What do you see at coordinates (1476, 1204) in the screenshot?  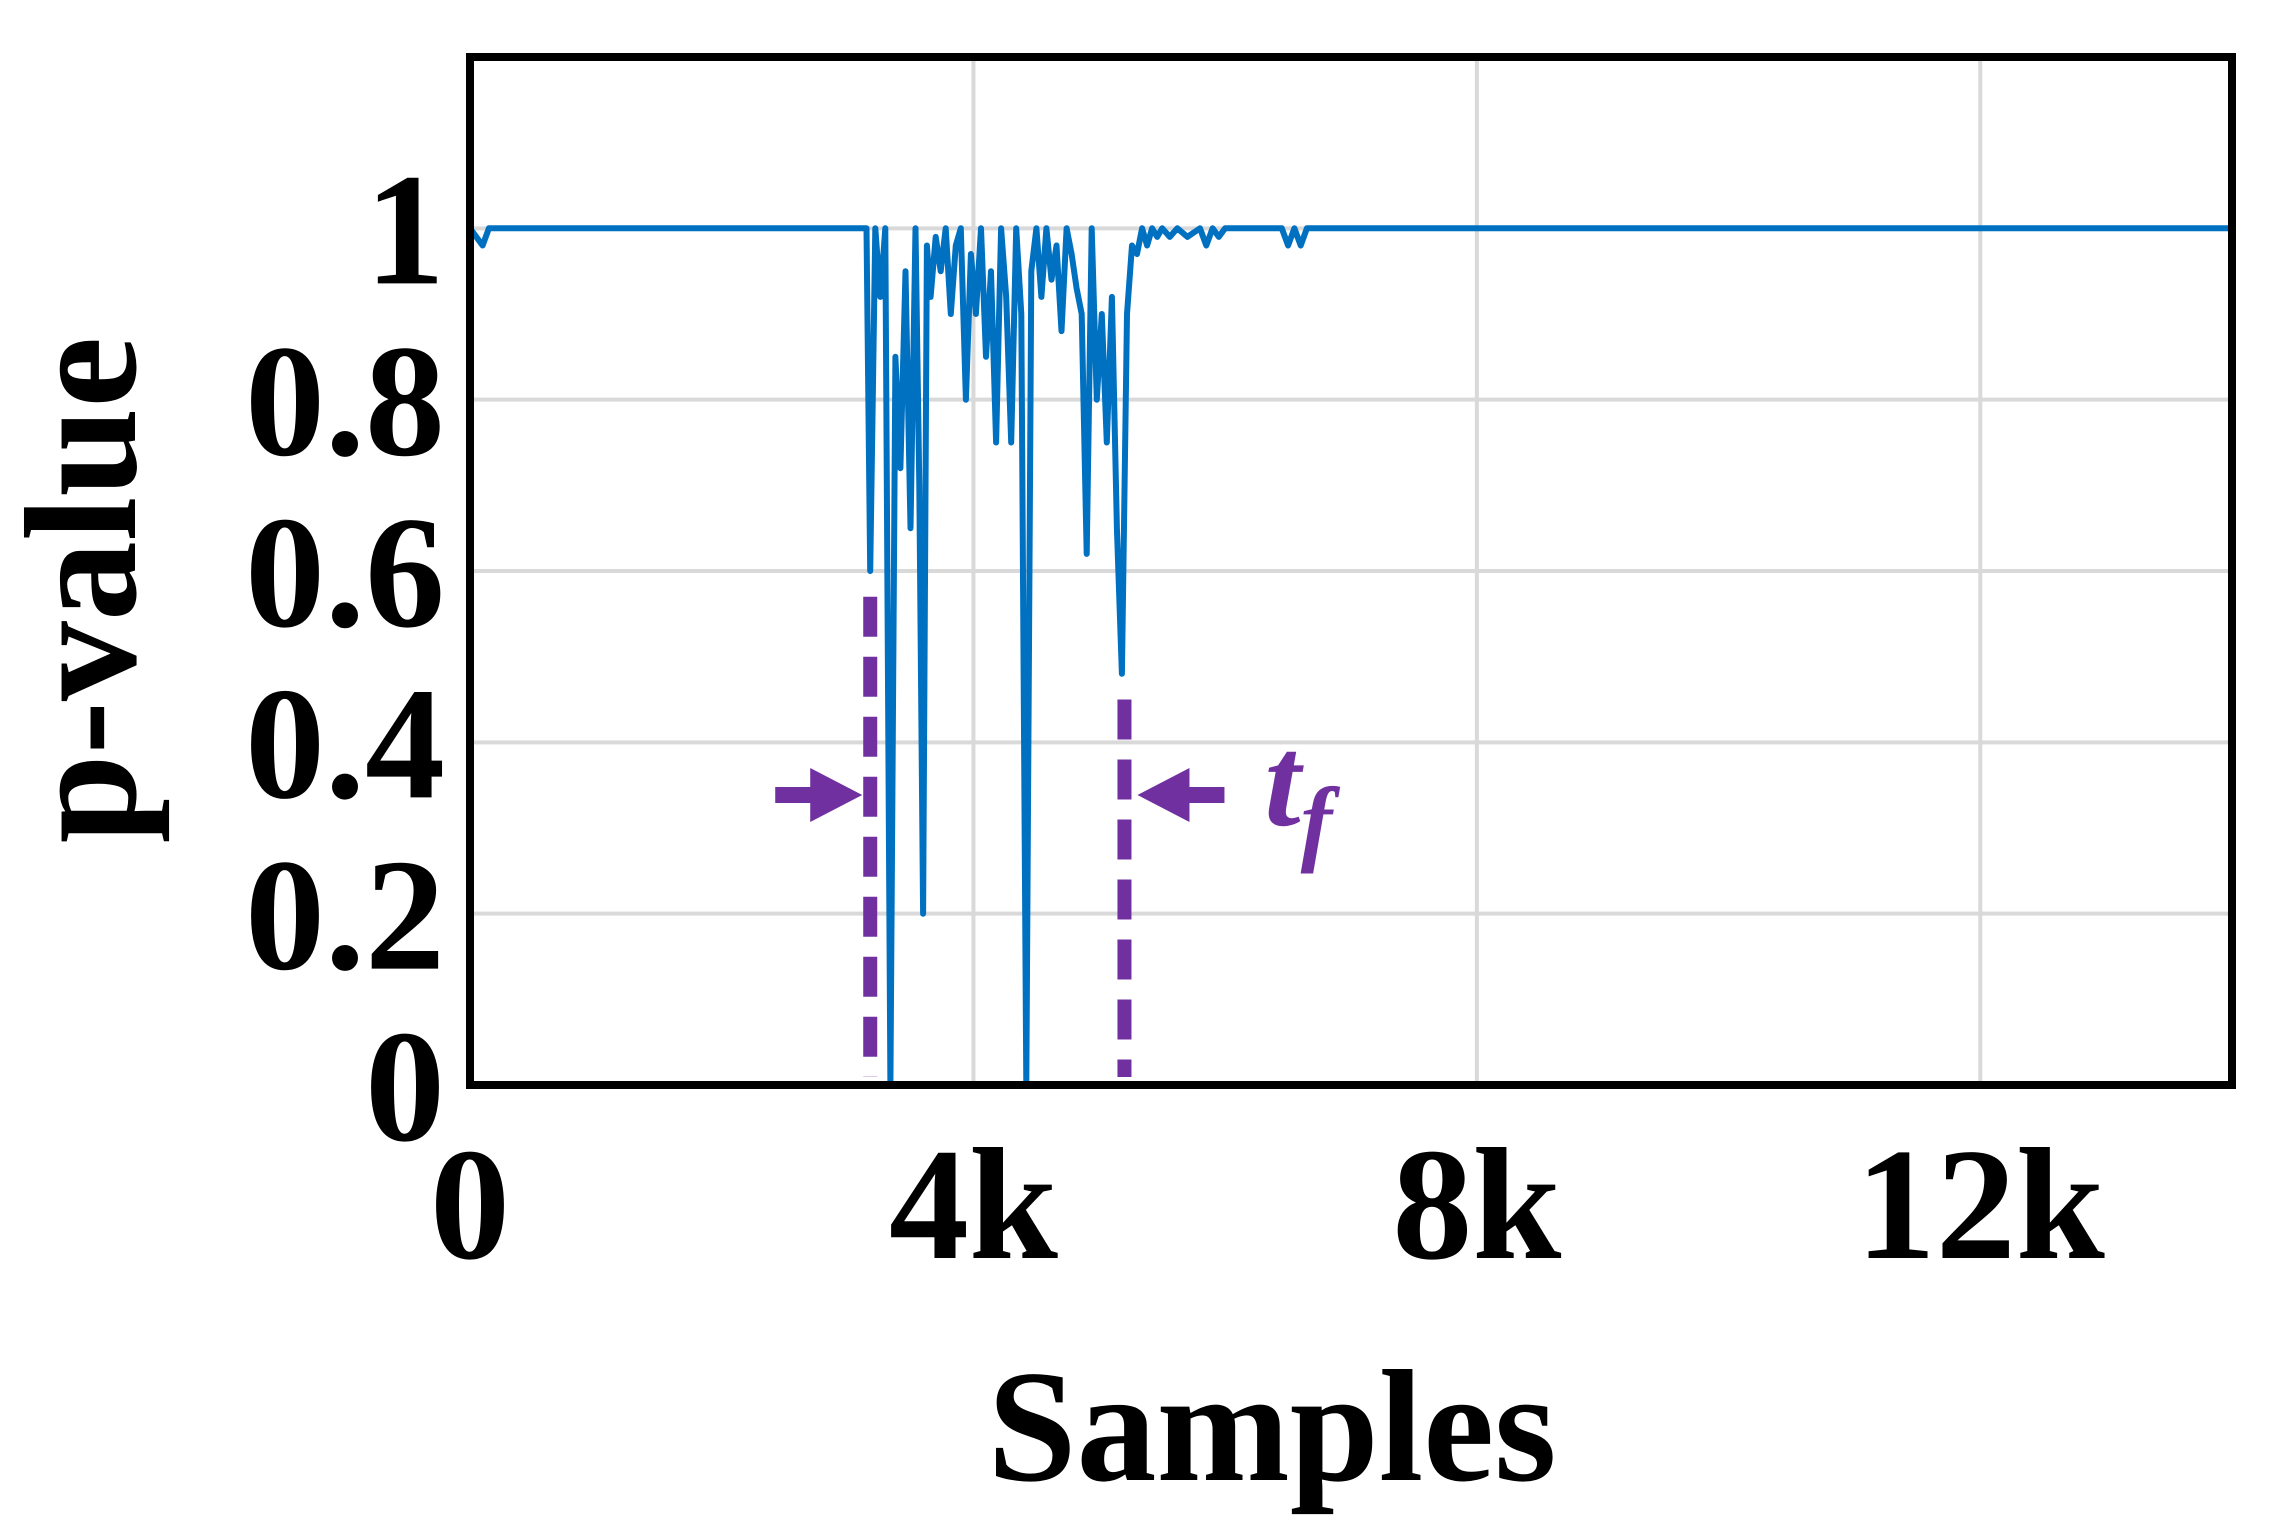 I see `x-tick-label: 8k` at bounding box center [1476, 1204].